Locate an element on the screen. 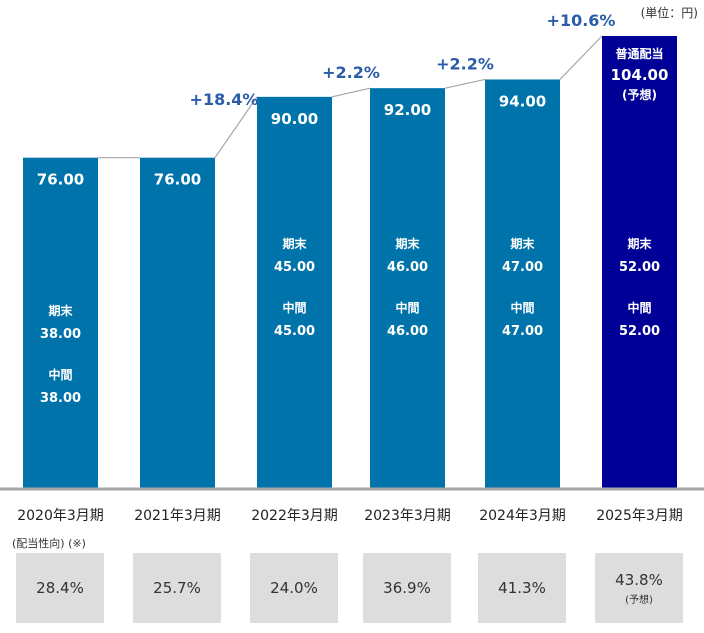  x-tick-label: 2023年3月期 is located at coordinates (407, 516).